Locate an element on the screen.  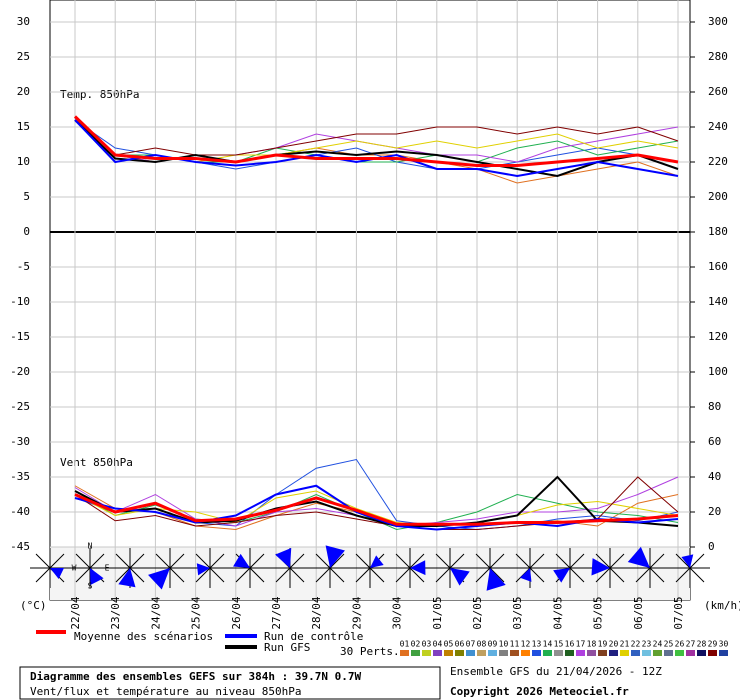
y-tick-label: 20 is located at coordinates (23, 91).